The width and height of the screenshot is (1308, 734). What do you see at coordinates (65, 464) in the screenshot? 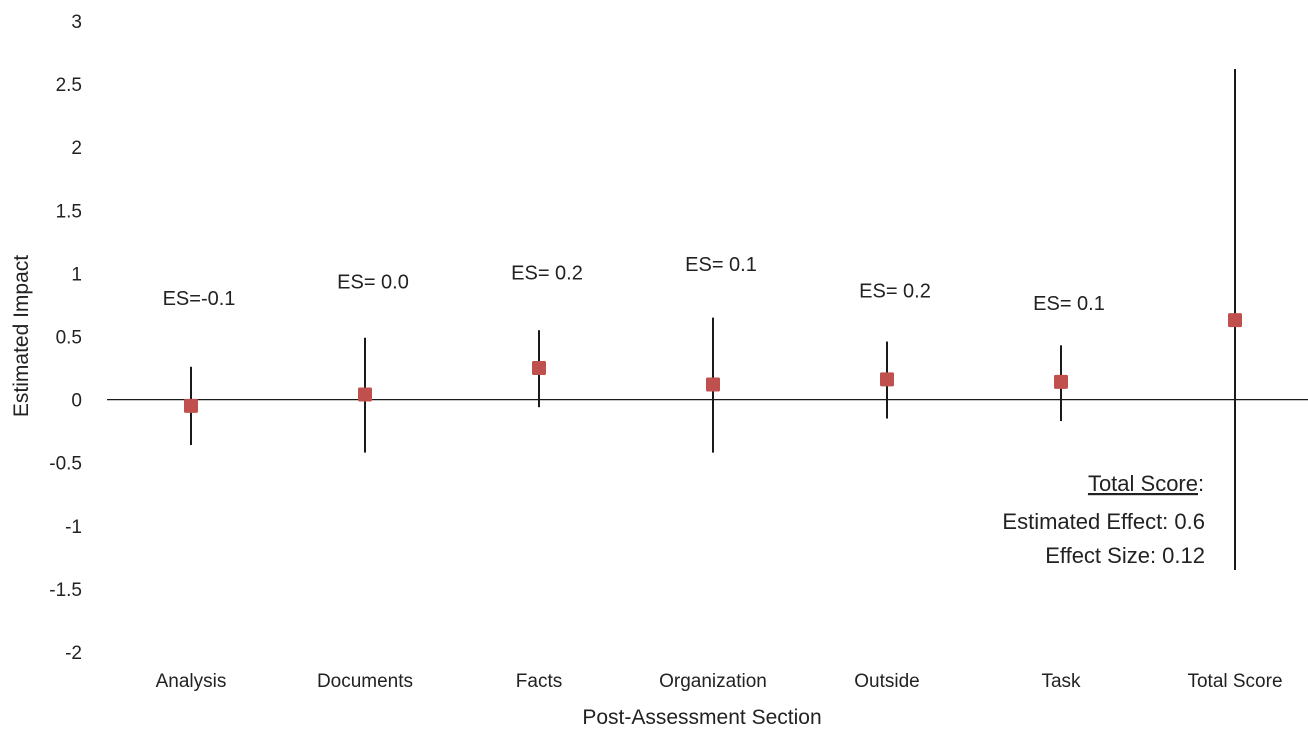
I see `y-tick-label: -0.5` at bounding box center [65, 464].